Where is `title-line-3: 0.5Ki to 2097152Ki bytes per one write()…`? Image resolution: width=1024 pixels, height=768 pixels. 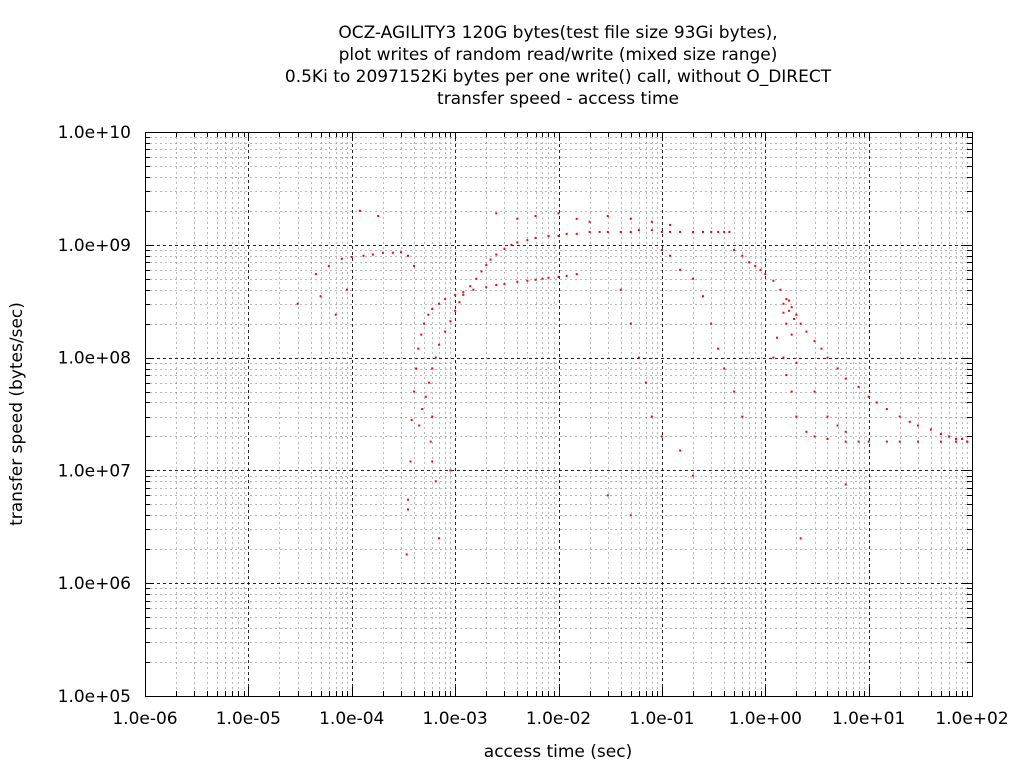 title-line-3: 0.5Ki to 2097152Ki bytes per one write()… is located at coordinates (558, 77).